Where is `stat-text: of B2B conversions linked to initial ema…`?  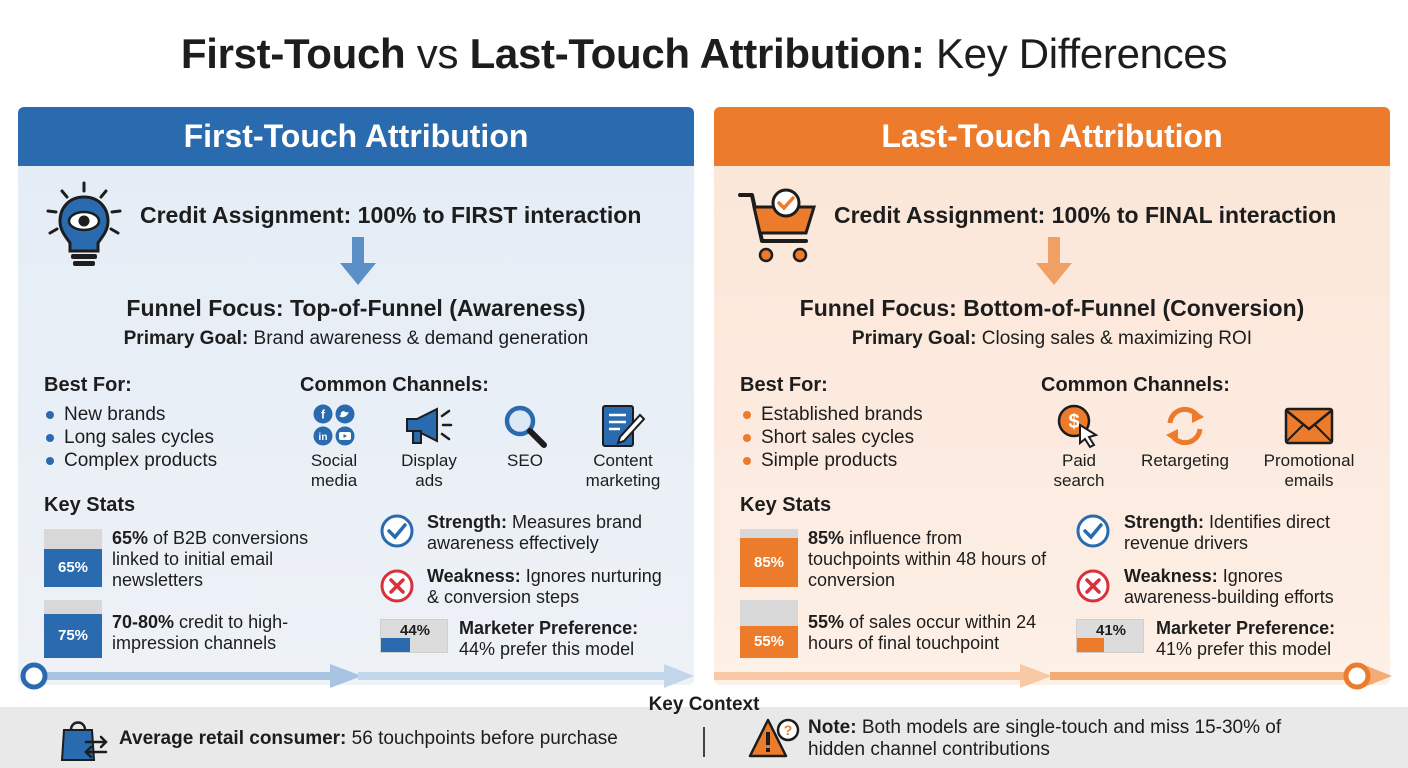
stat-text: of B2B conversions linked to initial ema… is located at coordinates (210, 559).